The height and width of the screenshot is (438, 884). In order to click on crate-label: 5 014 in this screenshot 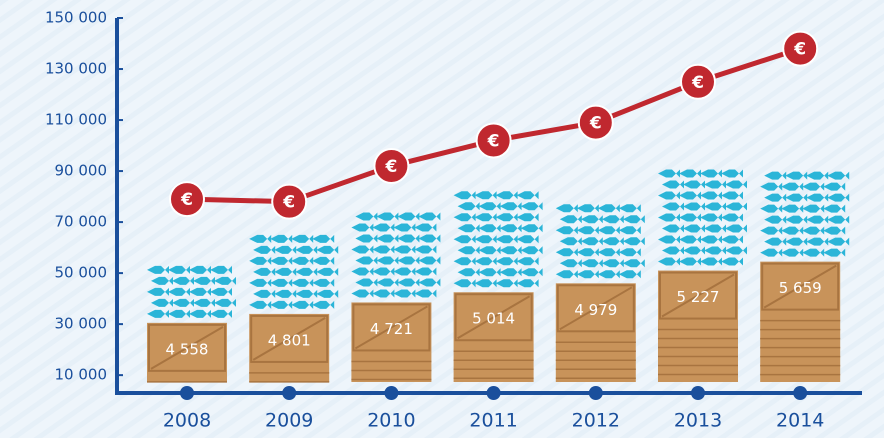, I will do `click(493, 319)`.